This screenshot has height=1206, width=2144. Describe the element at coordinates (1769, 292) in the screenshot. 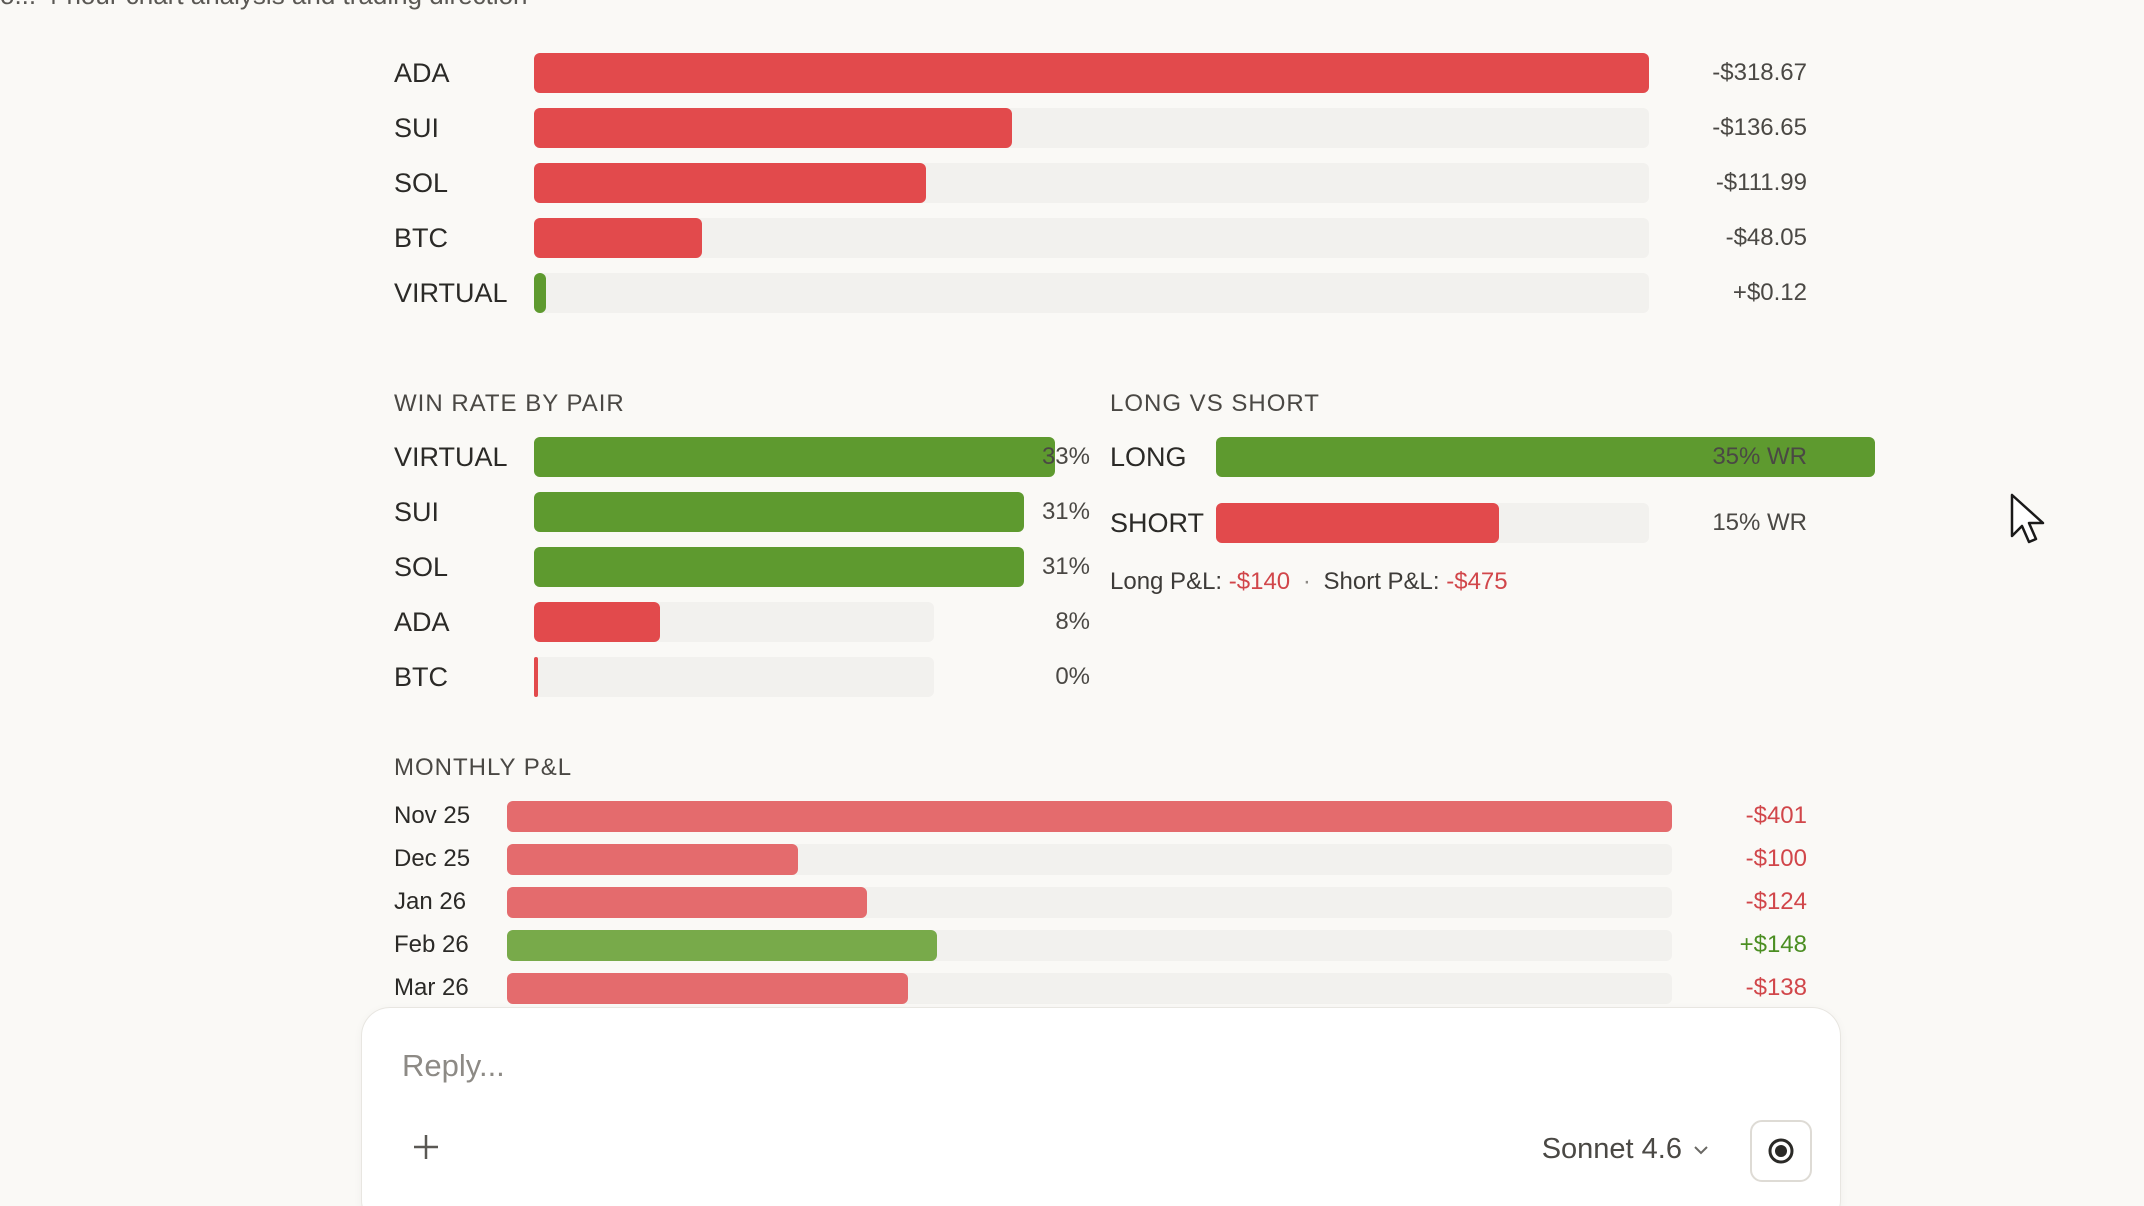

I see `pnl-row-value: +$0.12` at that location.